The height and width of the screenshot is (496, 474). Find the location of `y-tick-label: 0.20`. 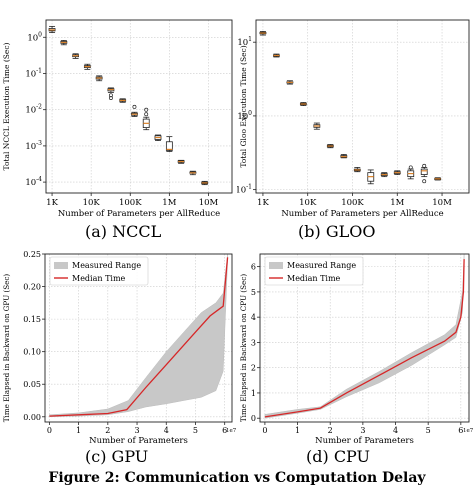

y-tick-label: 0.20 is located at coordinates (32, 287).